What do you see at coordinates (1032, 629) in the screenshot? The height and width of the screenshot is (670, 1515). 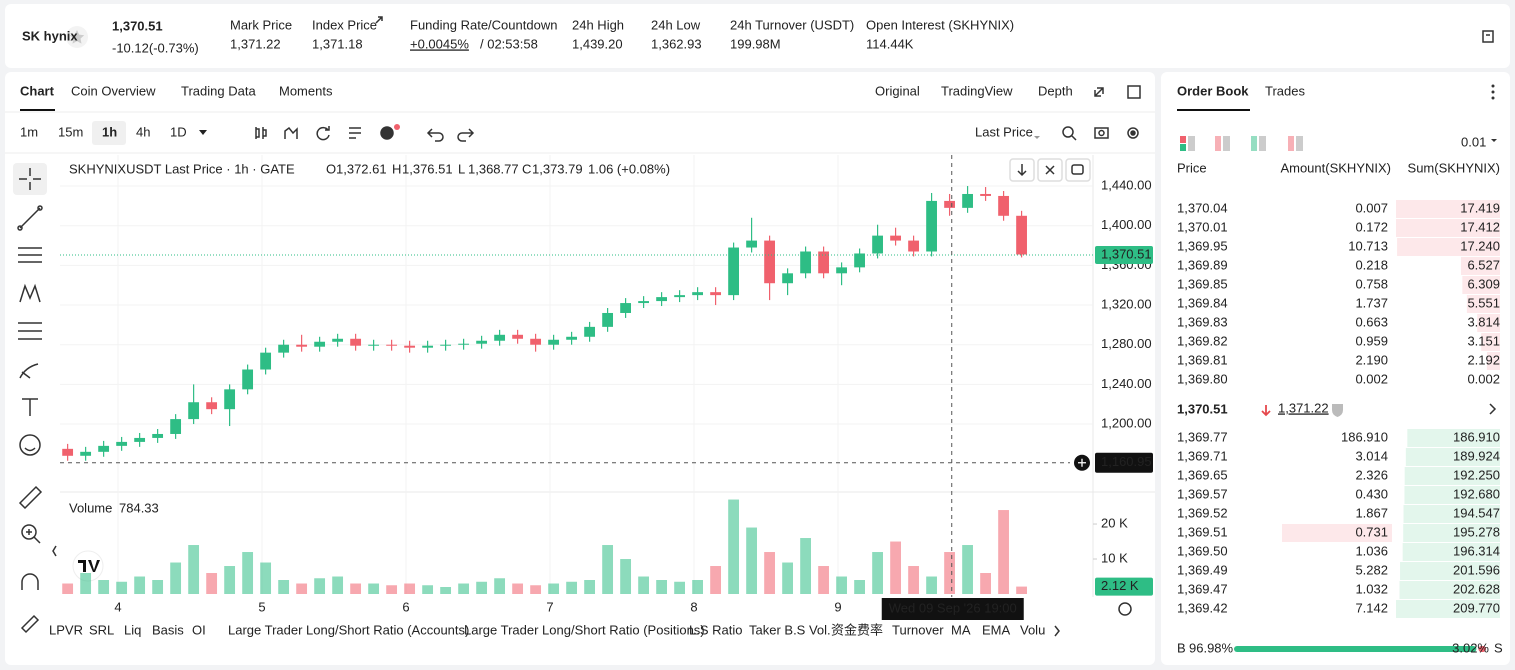 I see `indicator-tab: Volu` at bounding box center [1032, 629].